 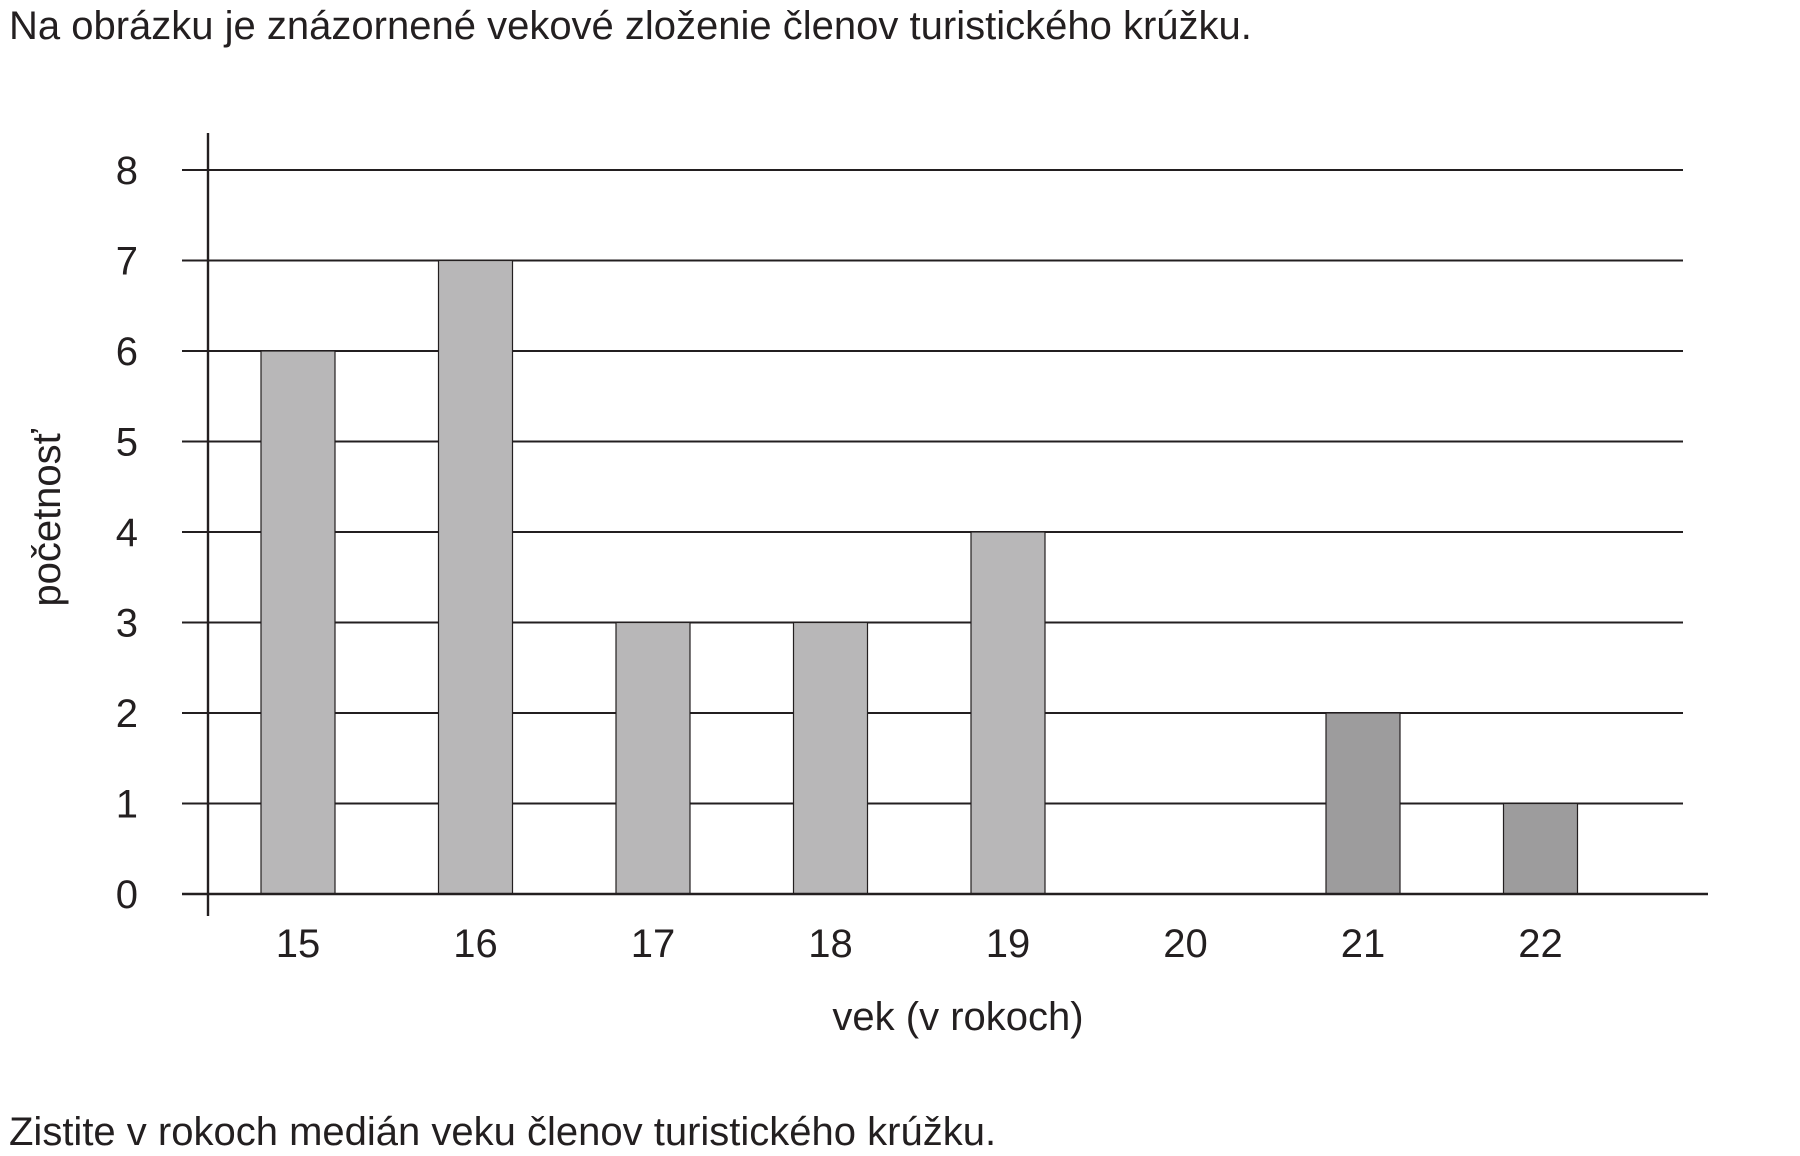 What do you see at coordinates (475, 944) in the screenshot?
I see `x-tick-label: 16` at bounding box center [475, 944].